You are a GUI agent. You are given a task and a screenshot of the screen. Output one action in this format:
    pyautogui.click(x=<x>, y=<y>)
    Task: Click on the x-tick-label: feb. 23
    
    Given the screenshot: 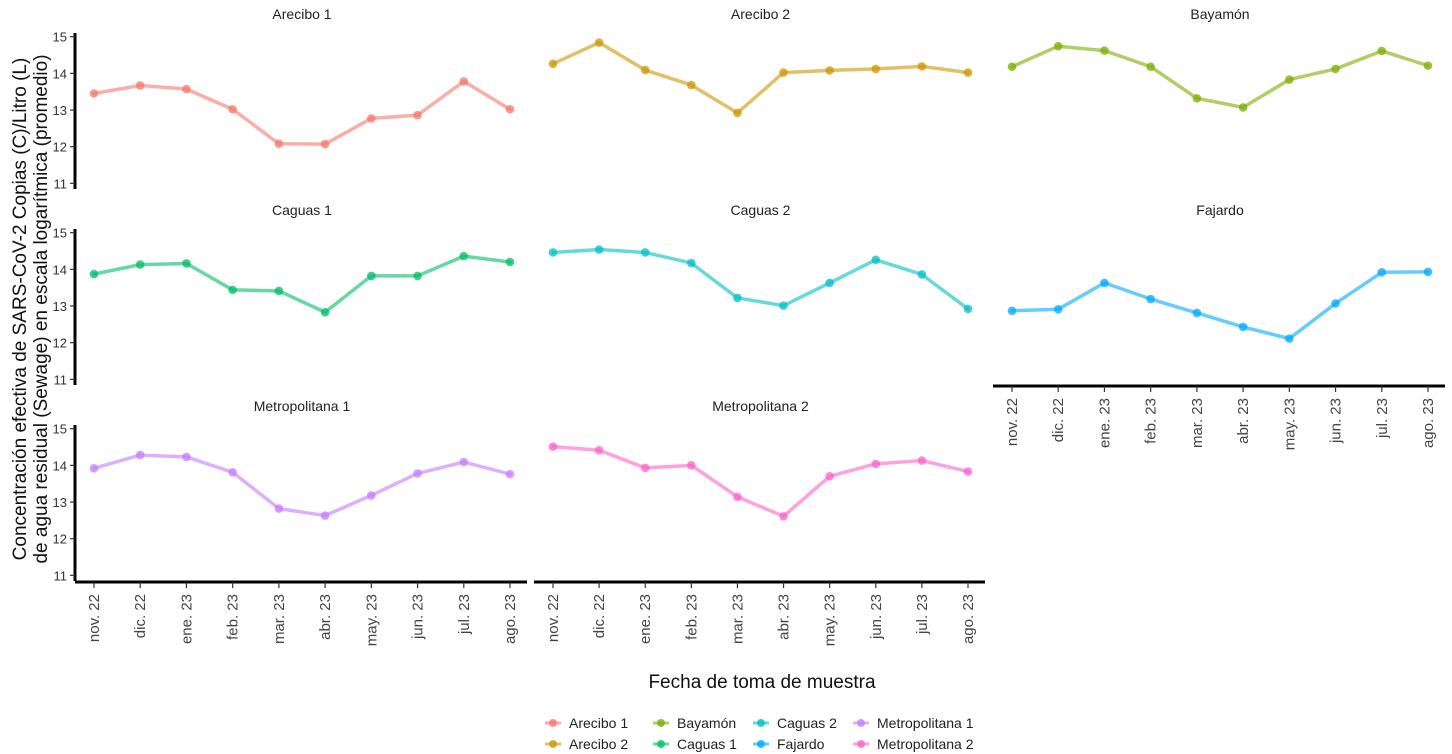 What is the action you would take?
    pyautogui.click(x=691, y=617)
    